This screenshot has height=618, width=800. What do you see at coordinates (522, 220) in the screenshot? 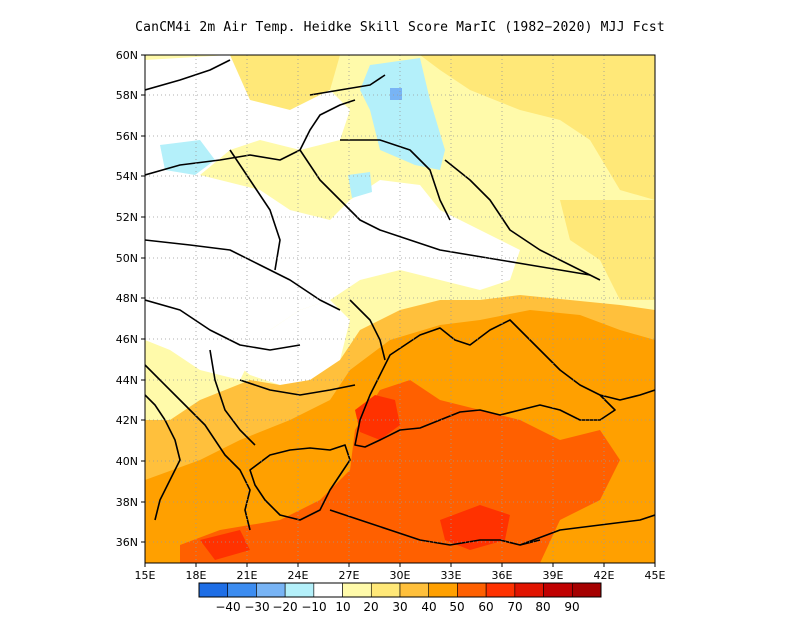
I see `eastern-border` at bounding box center [522, 220].